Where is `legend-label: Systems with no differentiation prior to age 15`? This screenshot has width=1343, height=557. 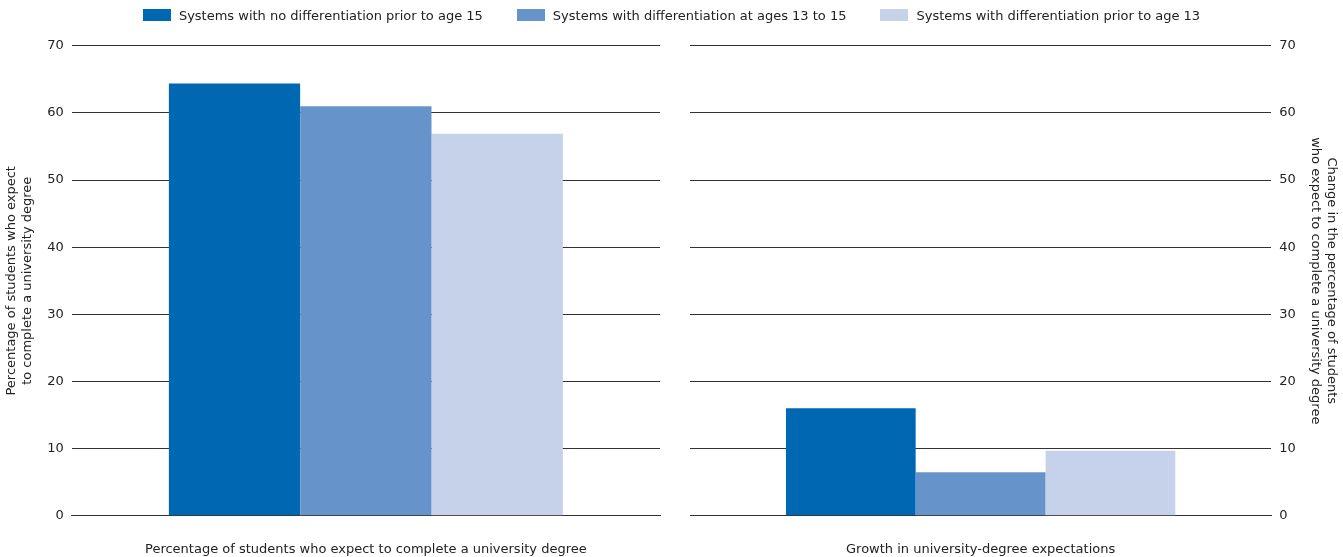
legend-label: Systems with no differentiation prior to age 15 is located at coordinates (330, 15).